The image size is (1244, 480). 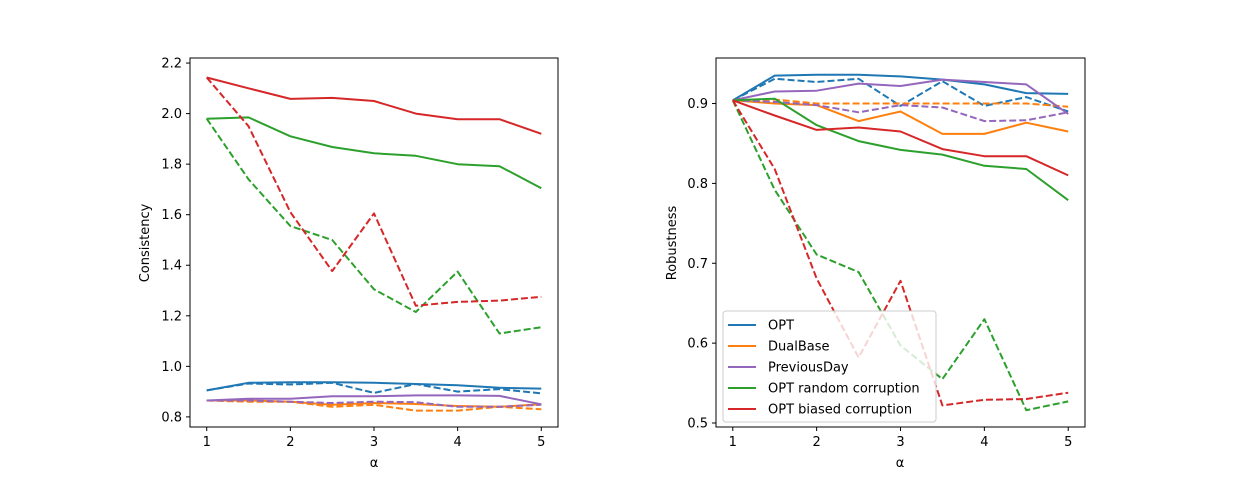 What do you see at coordinates (672, 242) in the screenshot?
I see `robustness-y-axis-label: Robustness` at bounding box center [672, 242].